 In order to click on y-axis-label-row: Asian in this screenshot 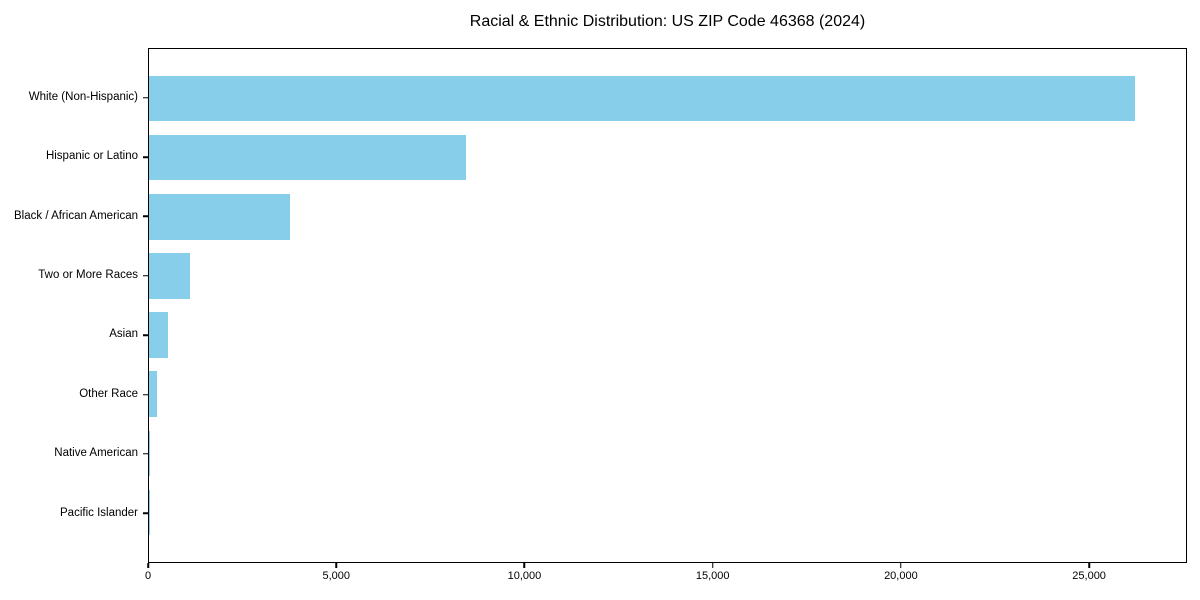, I will do `click(74, 335)`.